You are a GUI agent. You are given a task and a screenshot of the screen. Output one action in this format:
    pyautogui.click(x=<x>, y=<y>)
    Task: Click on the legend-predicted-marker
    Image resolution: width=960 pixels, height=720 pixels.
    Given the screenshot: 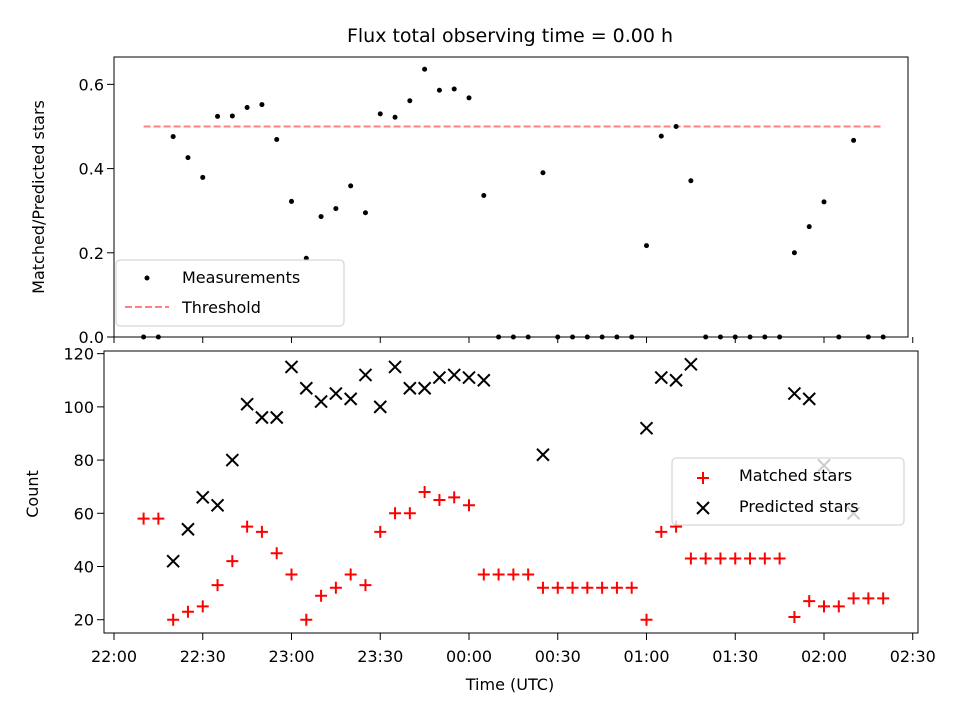 What is the action you would take?
    pyautogui.click(x=703, y=508)
    